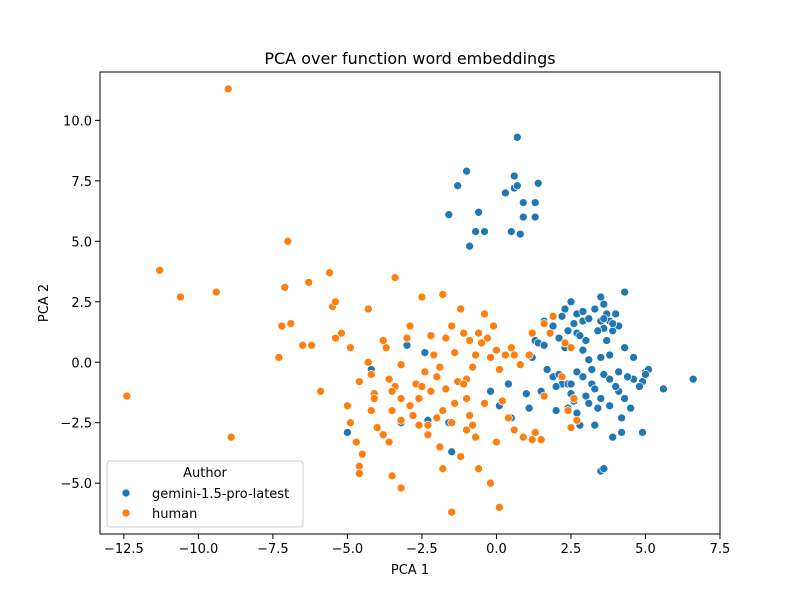 The height and width of the screenshot is (600, 800). I want to click on x-tick-label: 0.0, so click(496, 549).